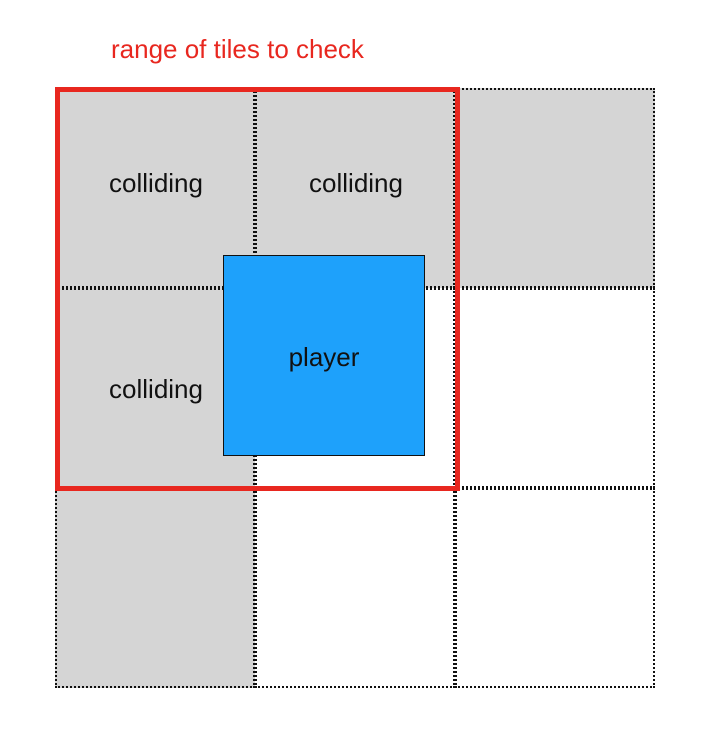 This screenshot has width=712, height=732. I want to click on range-caption: range of tiles to check, so click(237, 49).